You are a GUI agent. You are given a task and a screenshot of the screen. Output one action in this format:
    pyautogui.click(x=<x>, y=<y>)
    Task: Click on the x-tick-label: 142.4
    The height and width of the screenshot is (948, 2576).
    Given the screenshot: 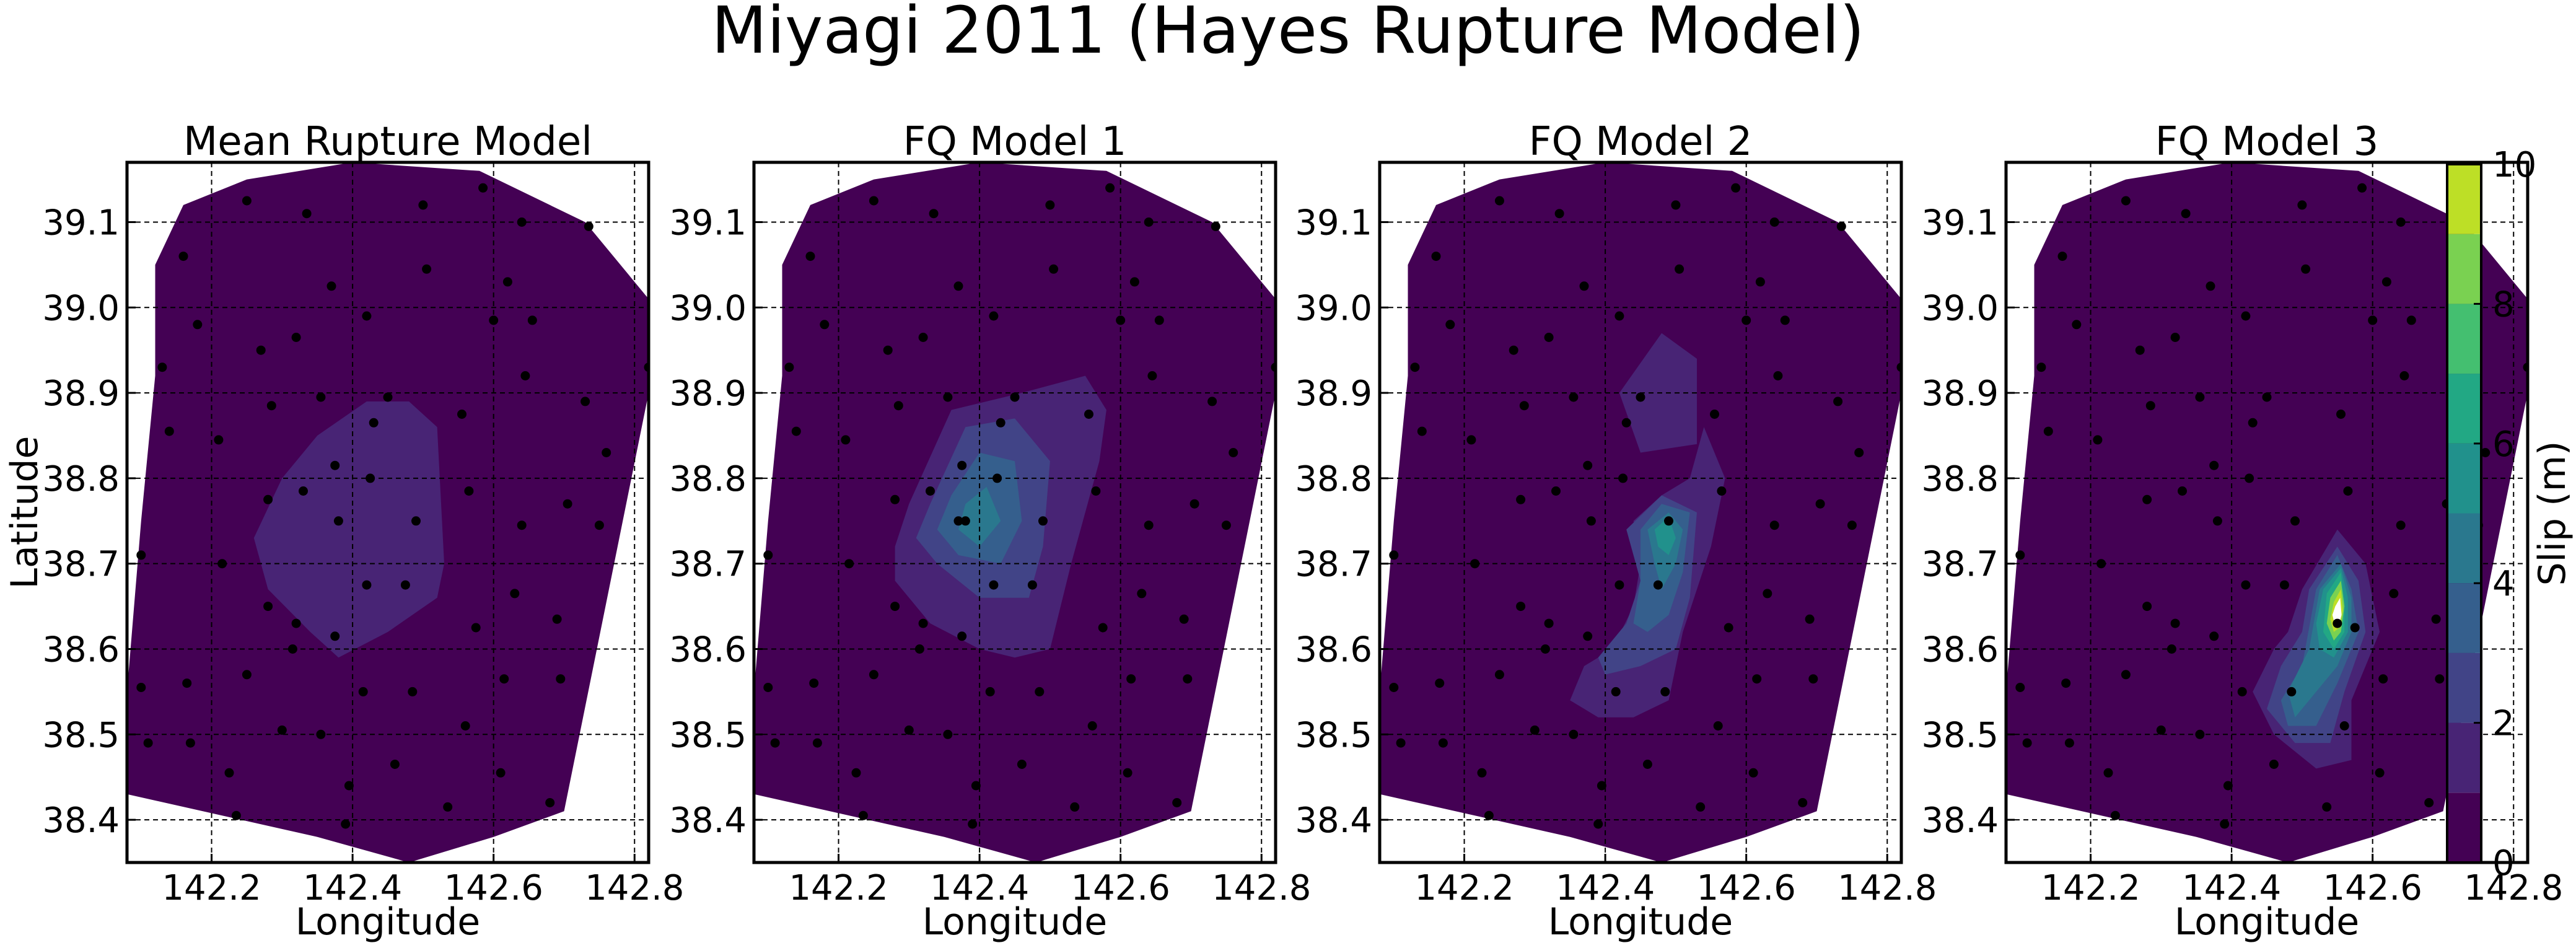 What is the action you would take?
    pyautogui.click(x=1605, y=888)
    